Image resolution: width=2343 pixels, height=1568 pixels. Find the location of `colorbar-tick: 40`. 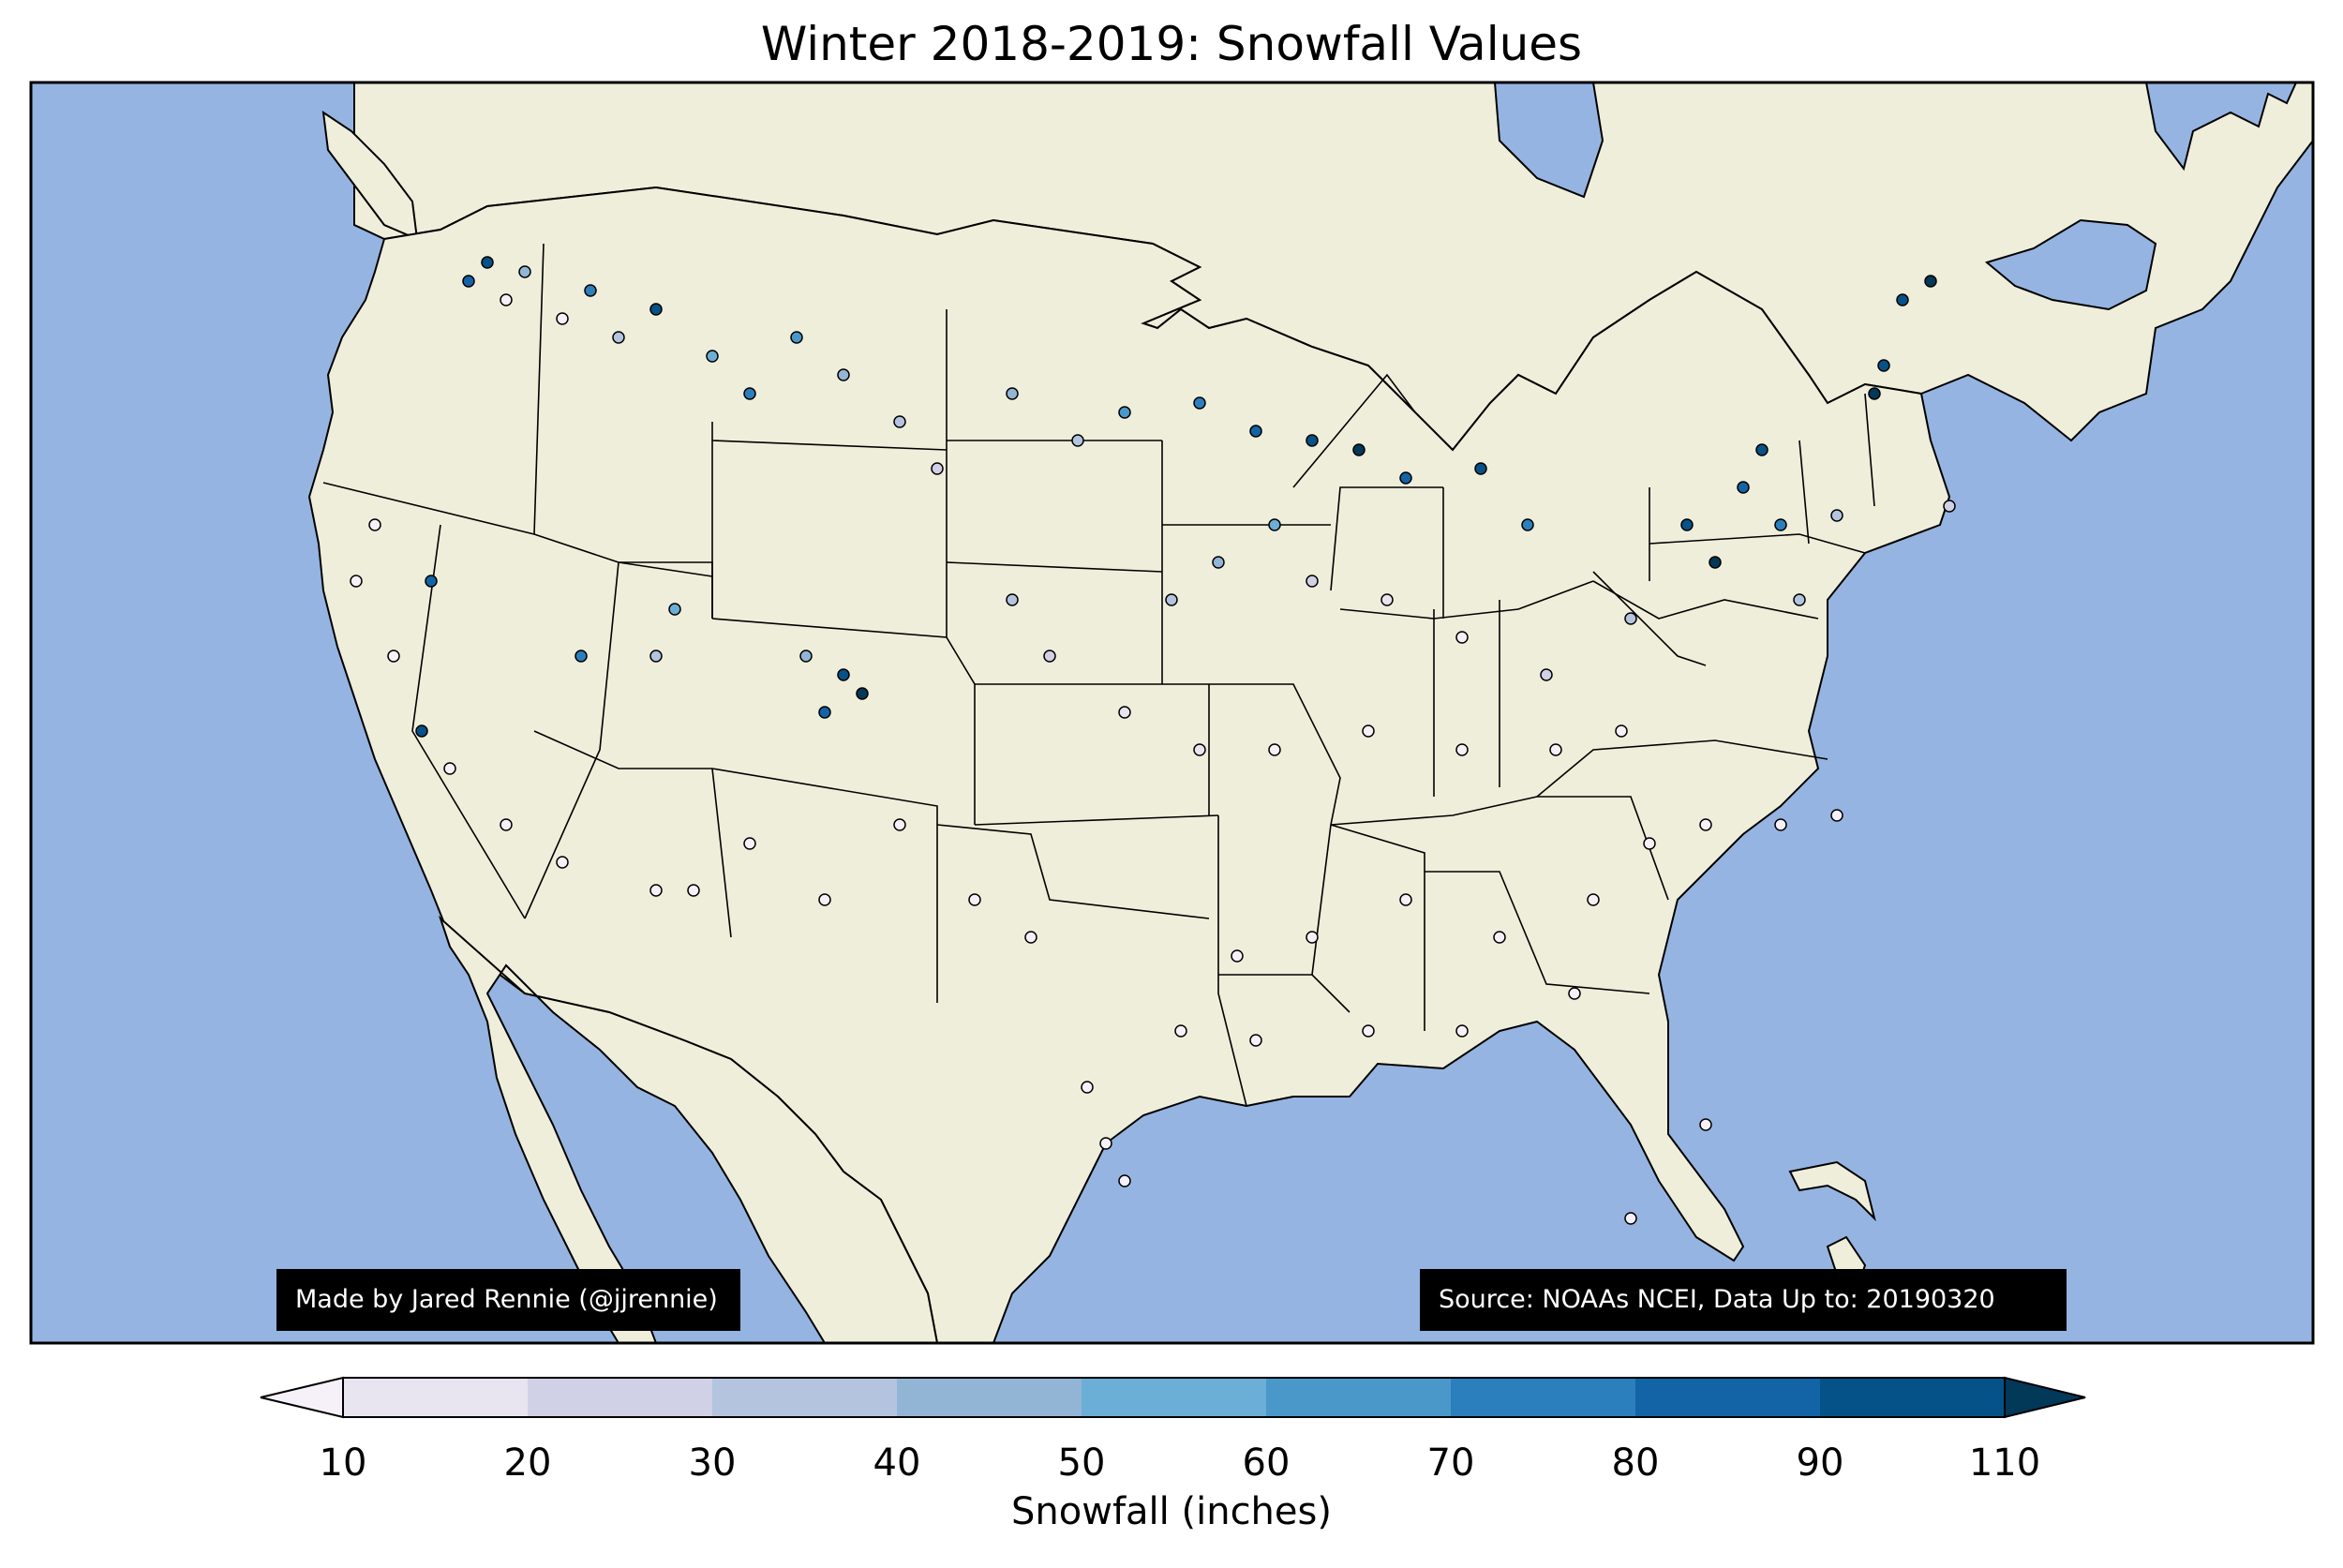

colorbar-tick: 40 is located at coordinates (897, 1463).